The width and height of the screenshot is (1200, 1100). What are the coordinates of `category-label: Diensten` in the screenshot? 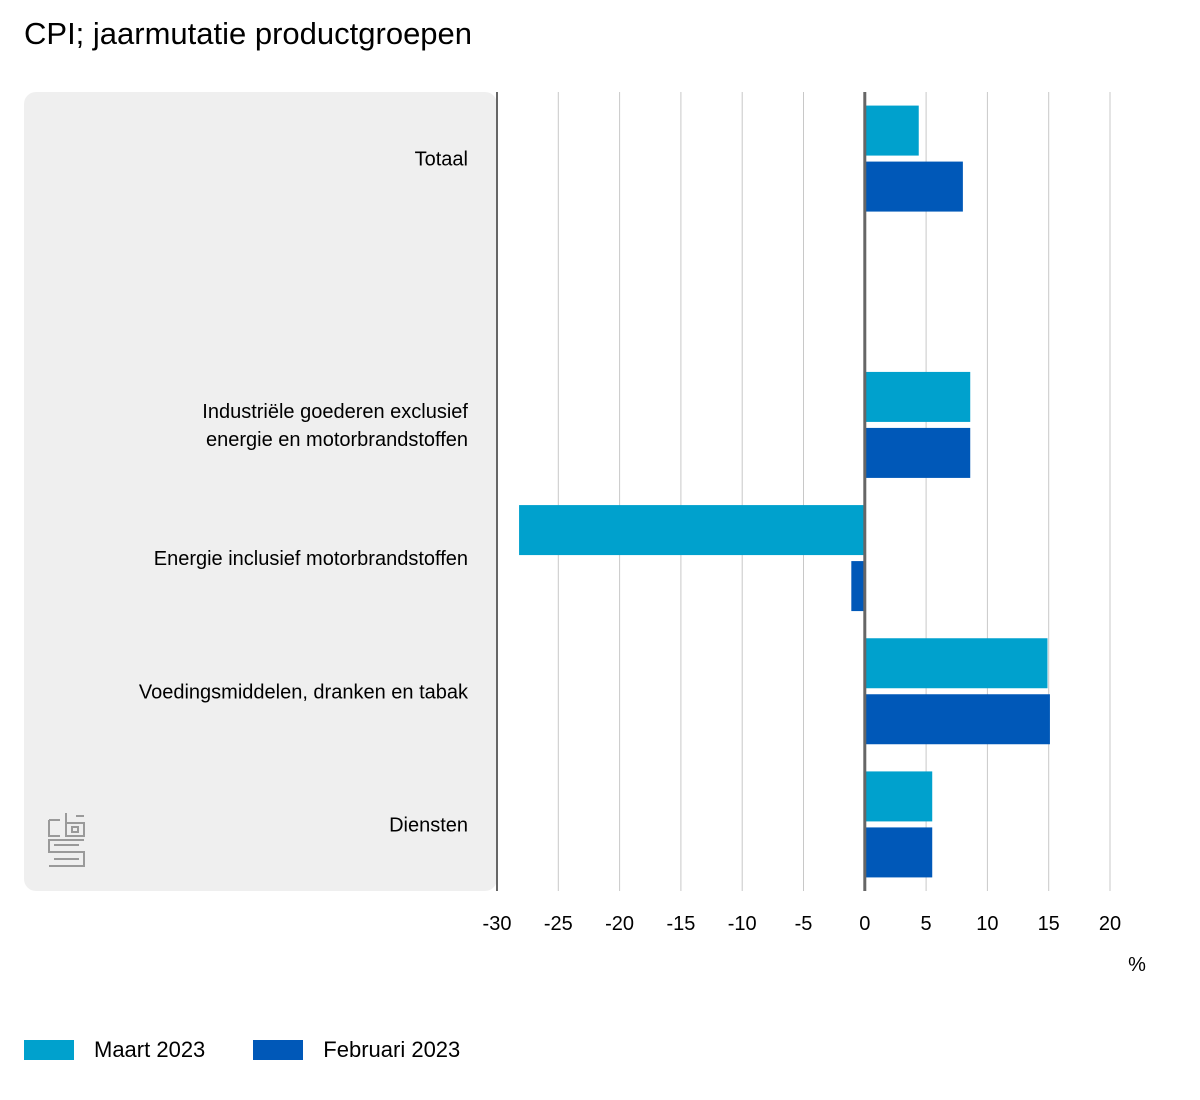 It's located at (428, 825).